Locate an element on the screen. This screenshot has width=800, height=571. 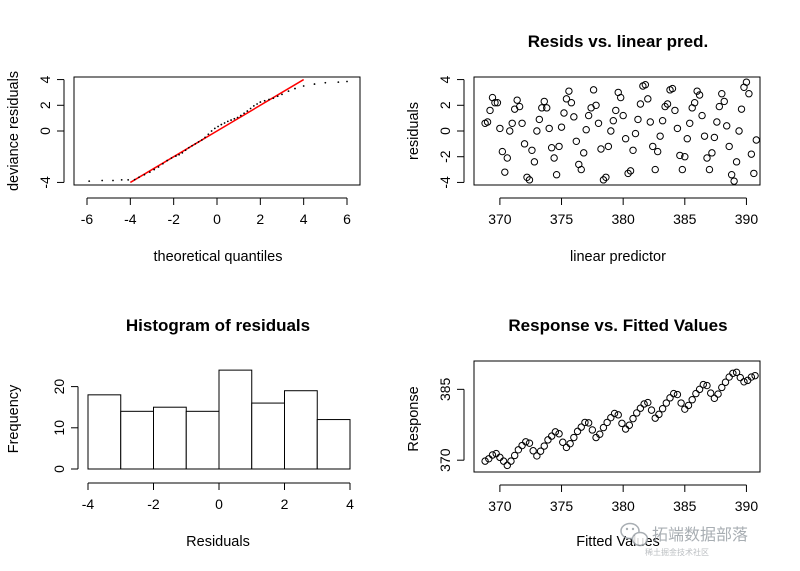
fitted-x-tick-label: 375 is located at coordinates (562, 506).